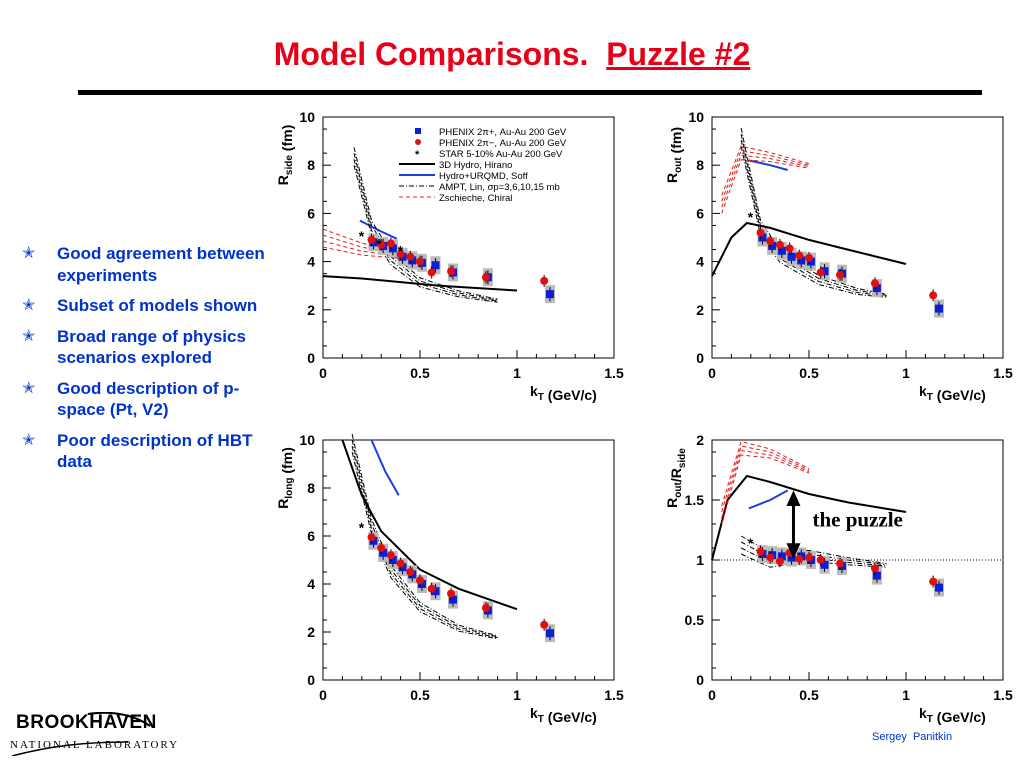 The height and width of the screenshot is (768, 1024). What do you see at coordinates (678, 490) in the screenshot?
I see `label-part: out` at bounding box center [678, 490].